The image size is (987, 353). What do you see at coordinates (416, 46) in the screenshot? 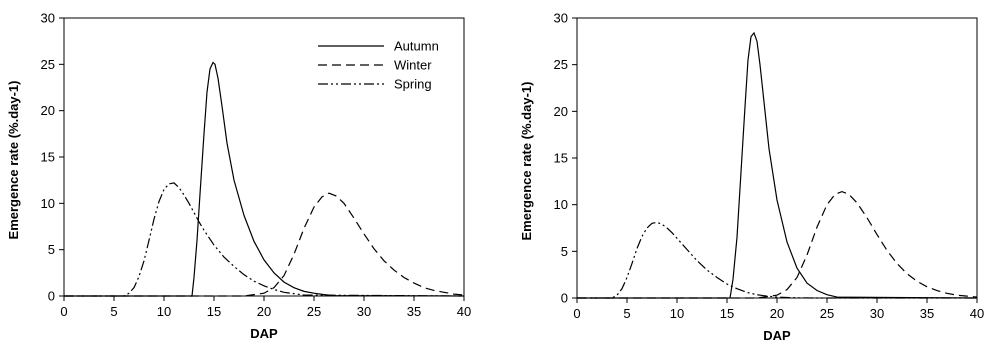
I see `legend-label: Autumn` at bounding box center [416, 46].